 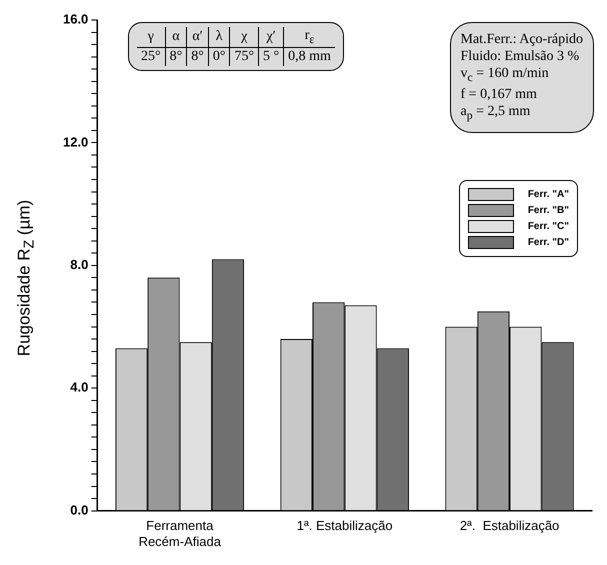 I want to click on legend-label: Ferr. "B", so click(x=548, y=210).